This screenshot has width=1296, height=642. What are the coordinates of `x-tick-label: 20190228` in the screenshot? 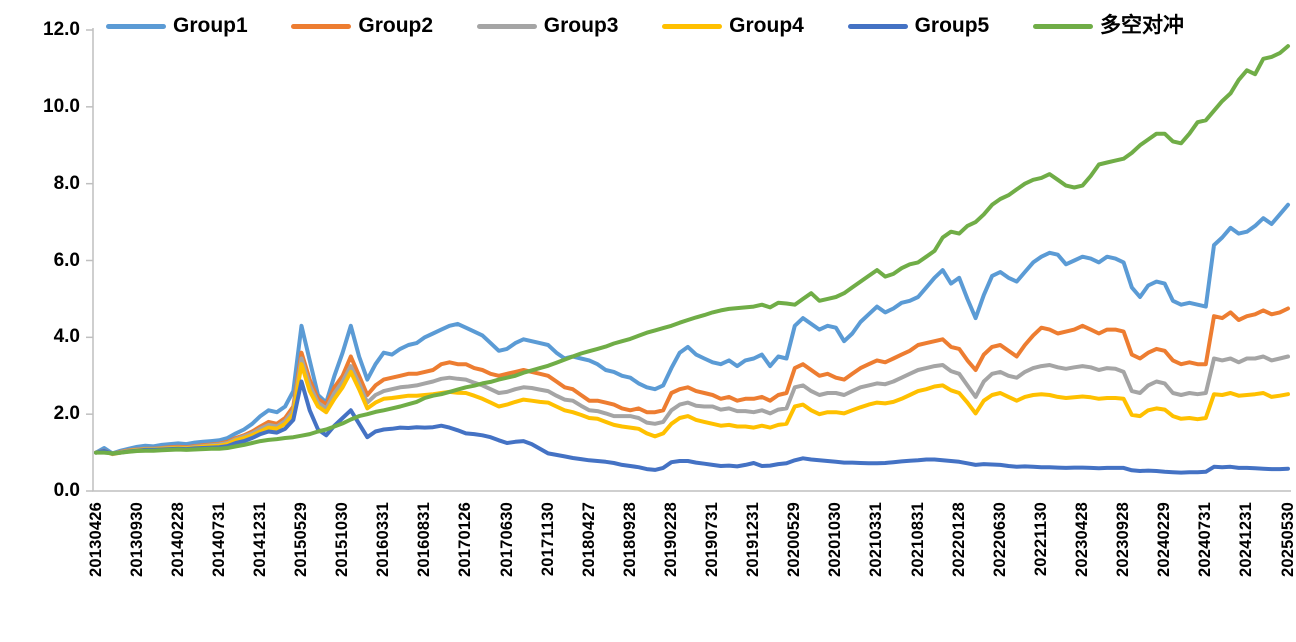 It's located at (670, 540).